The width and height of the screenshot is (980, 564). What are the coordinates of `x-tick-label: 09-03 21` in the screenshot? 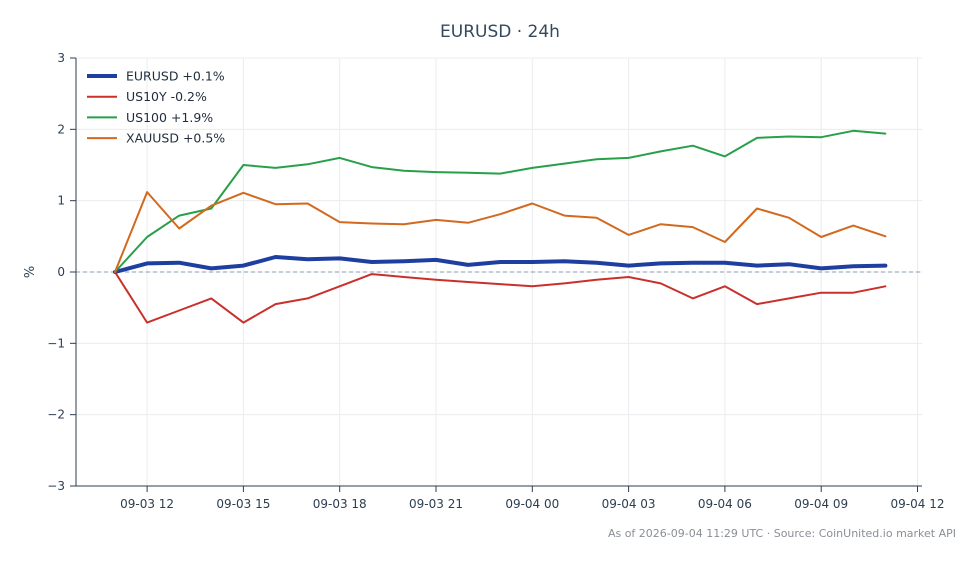 It's located at (436, 504).